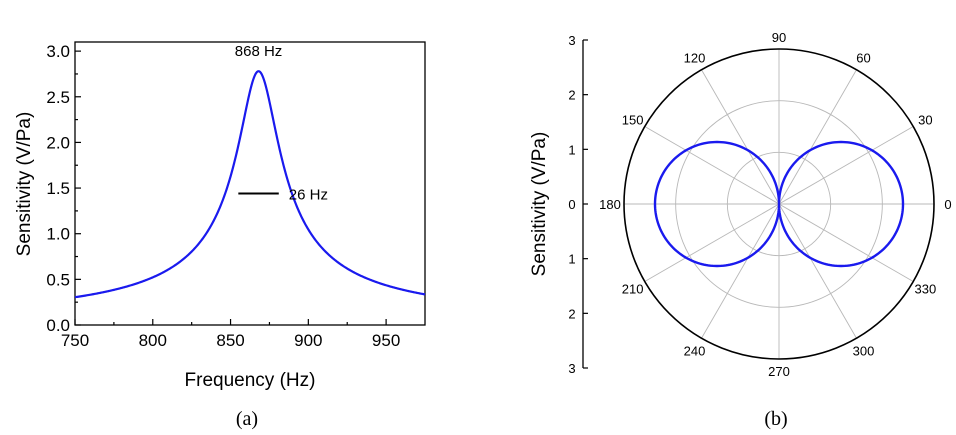  I want to click on angle-label: 210, so click(633, 289).